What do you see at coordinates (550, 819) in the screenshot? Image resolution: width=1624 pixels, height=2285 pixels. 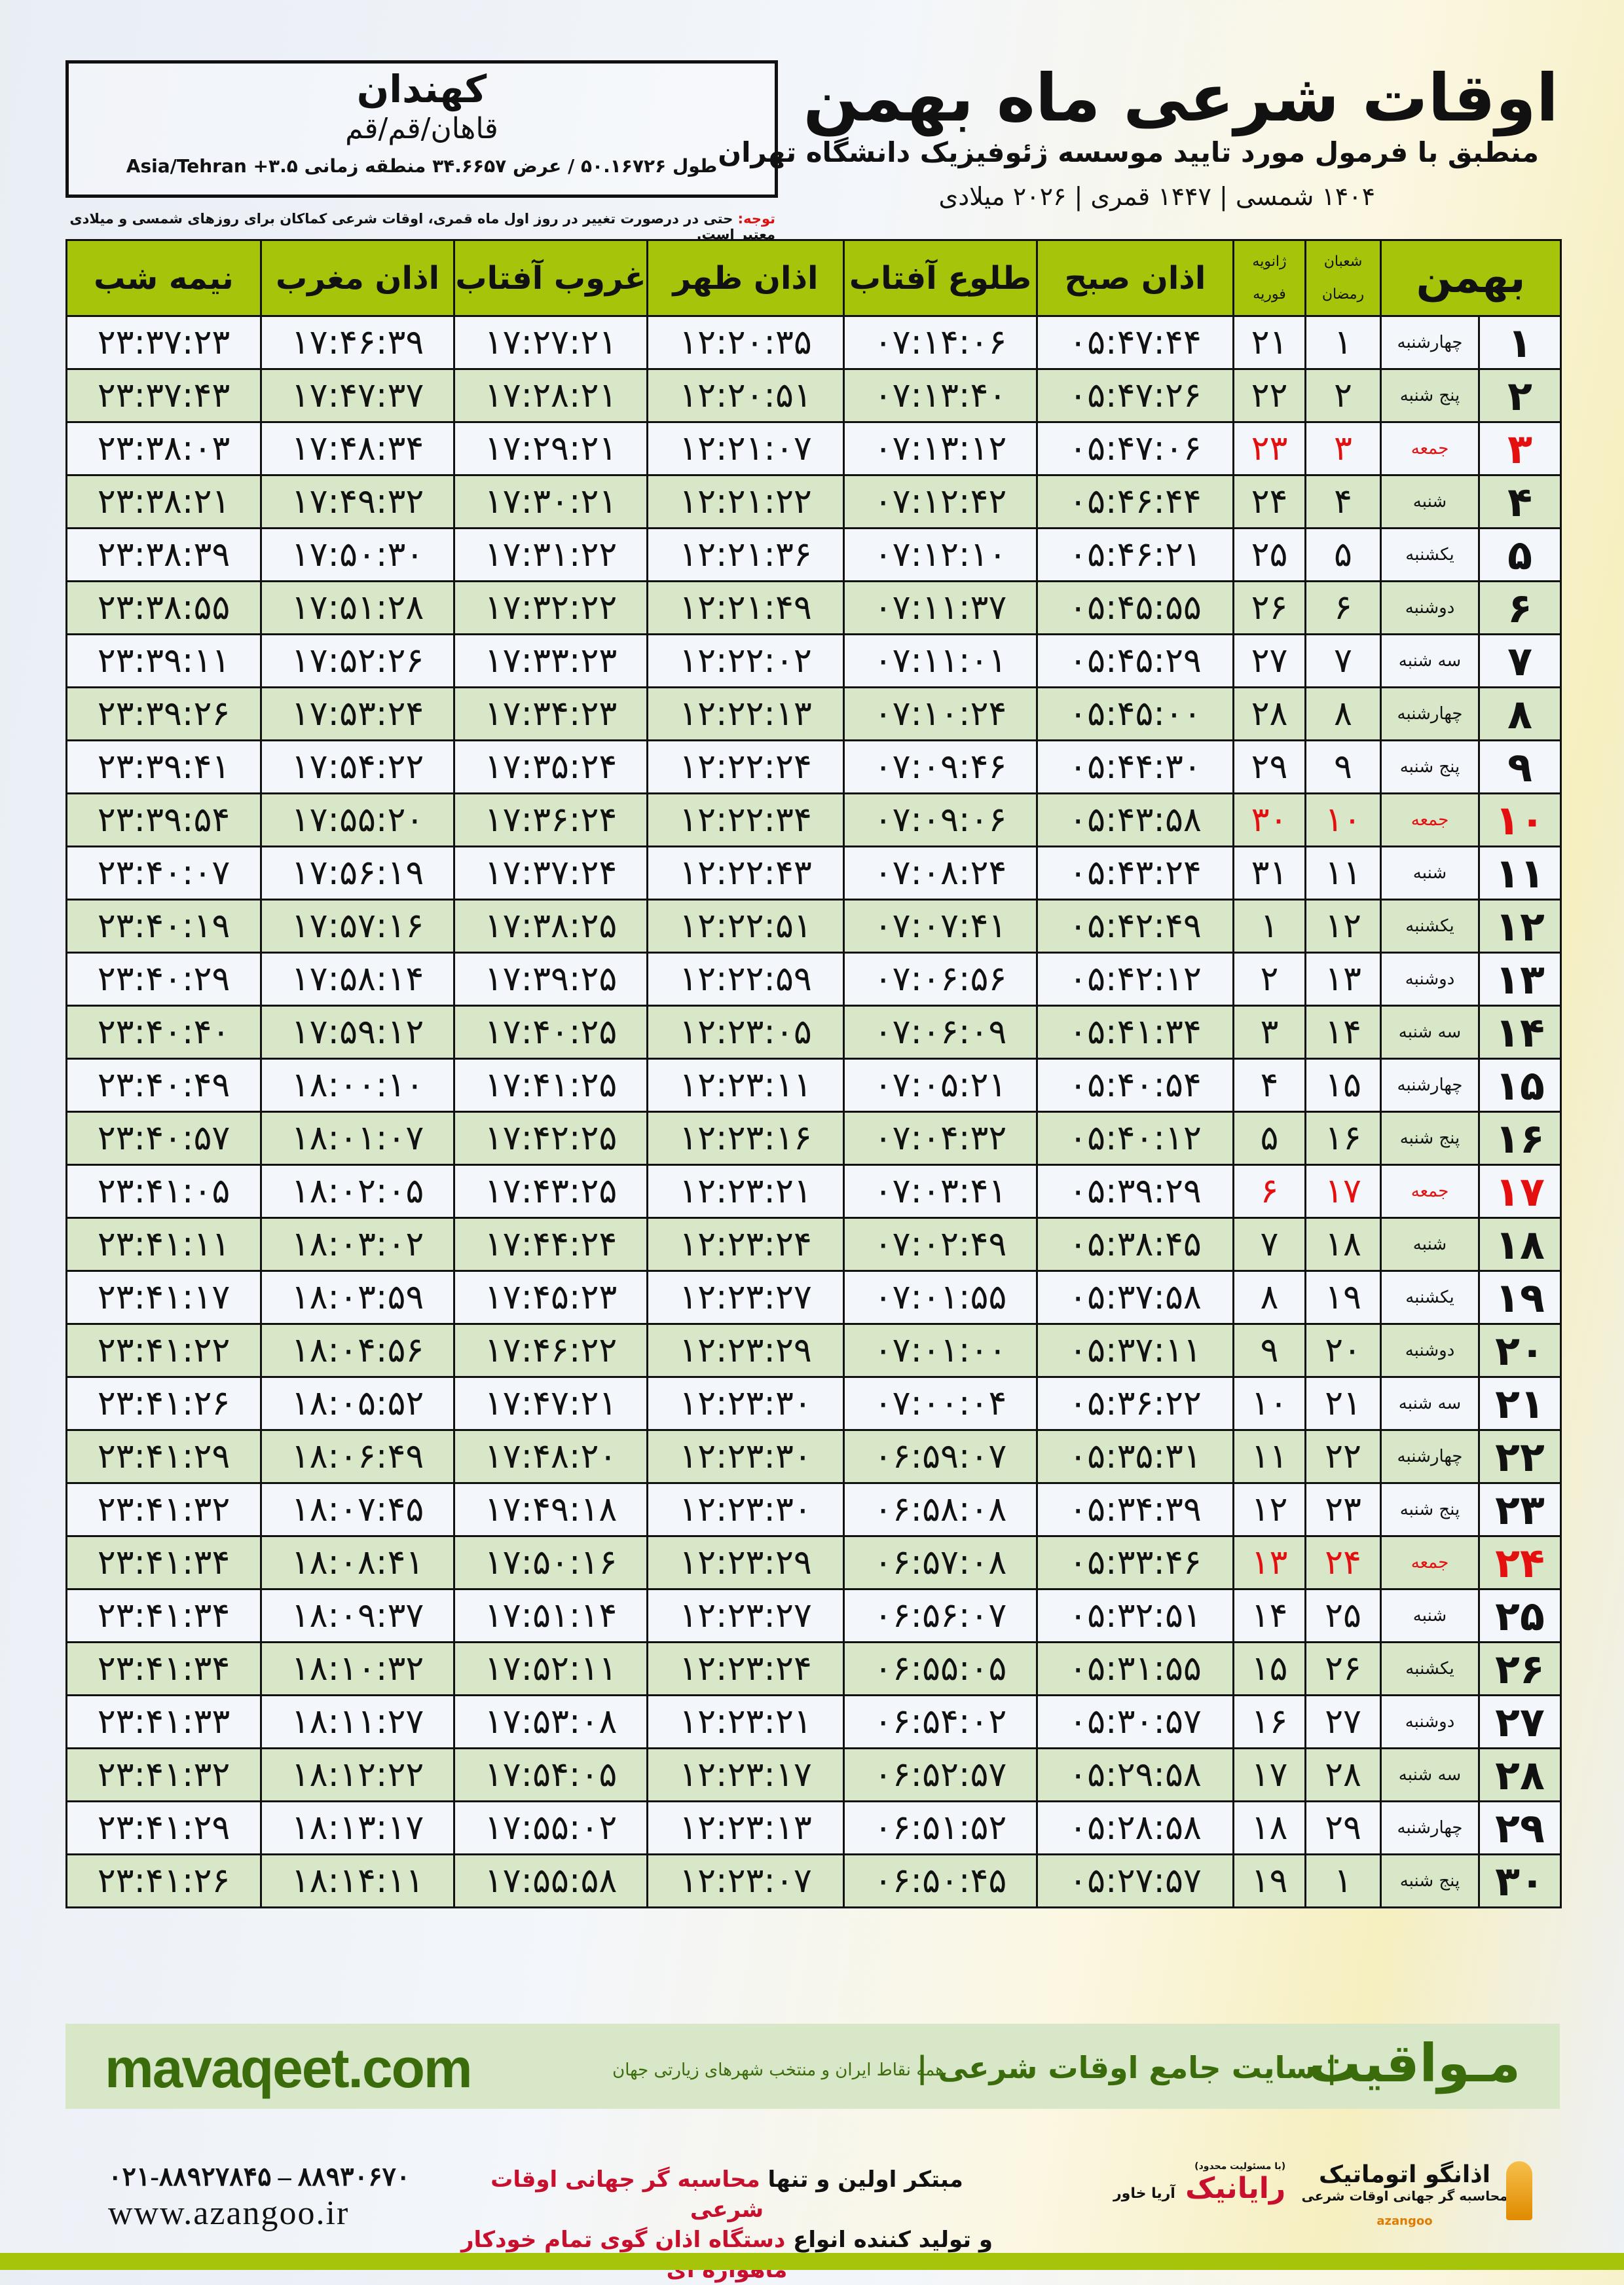 I see `cell-sunset: ۱۷:۳۶:۲۴` at bounding box center [550, 819].